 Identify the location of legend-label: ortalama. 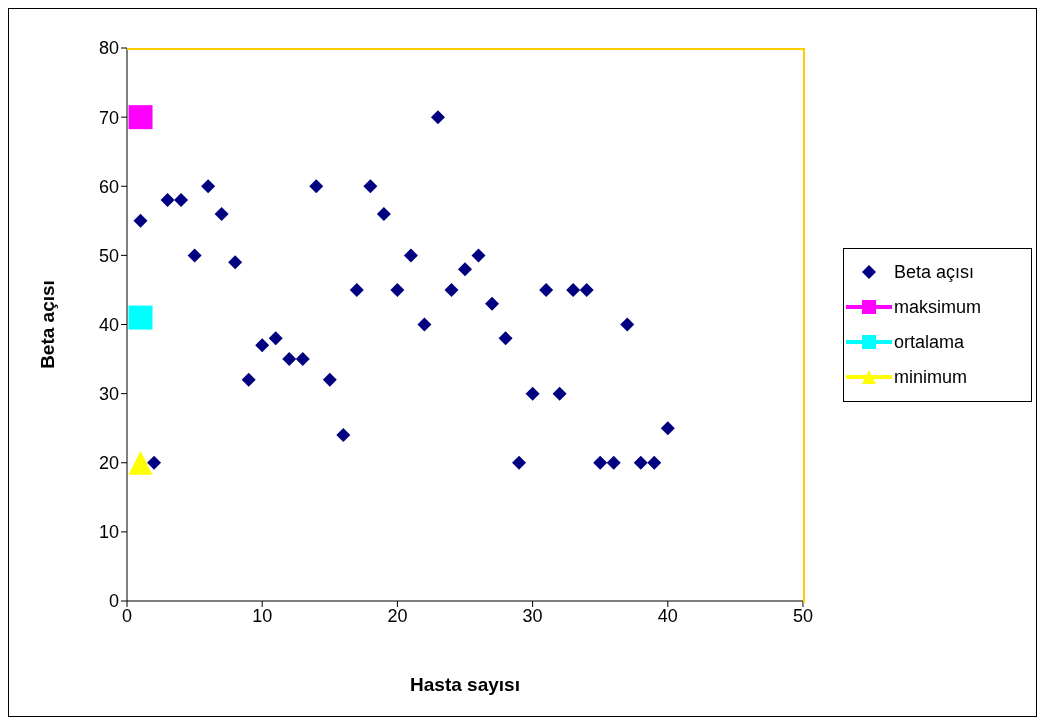
(929, 342).